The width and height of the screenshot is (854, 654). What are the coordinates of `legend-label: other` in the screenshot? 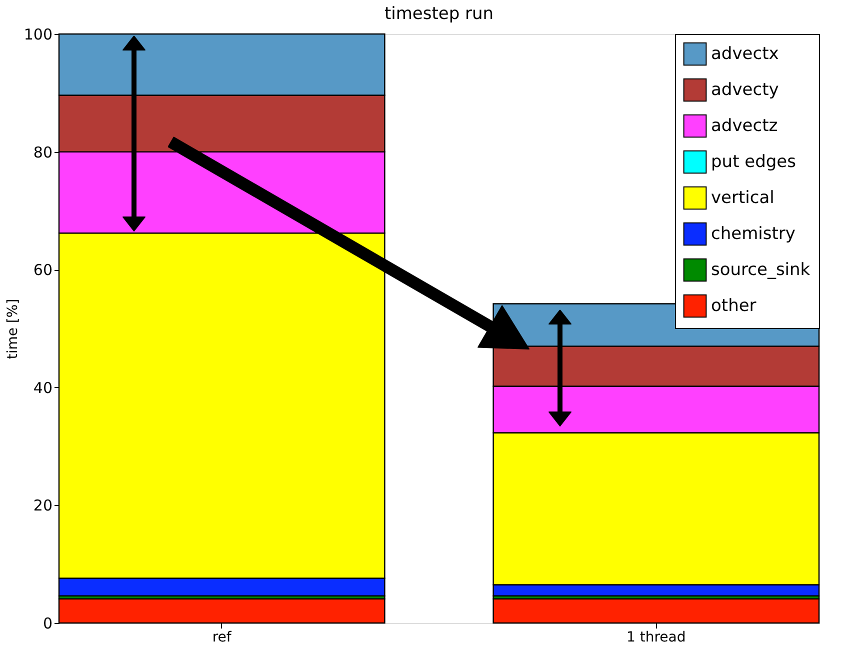 It's located at (733, 306).